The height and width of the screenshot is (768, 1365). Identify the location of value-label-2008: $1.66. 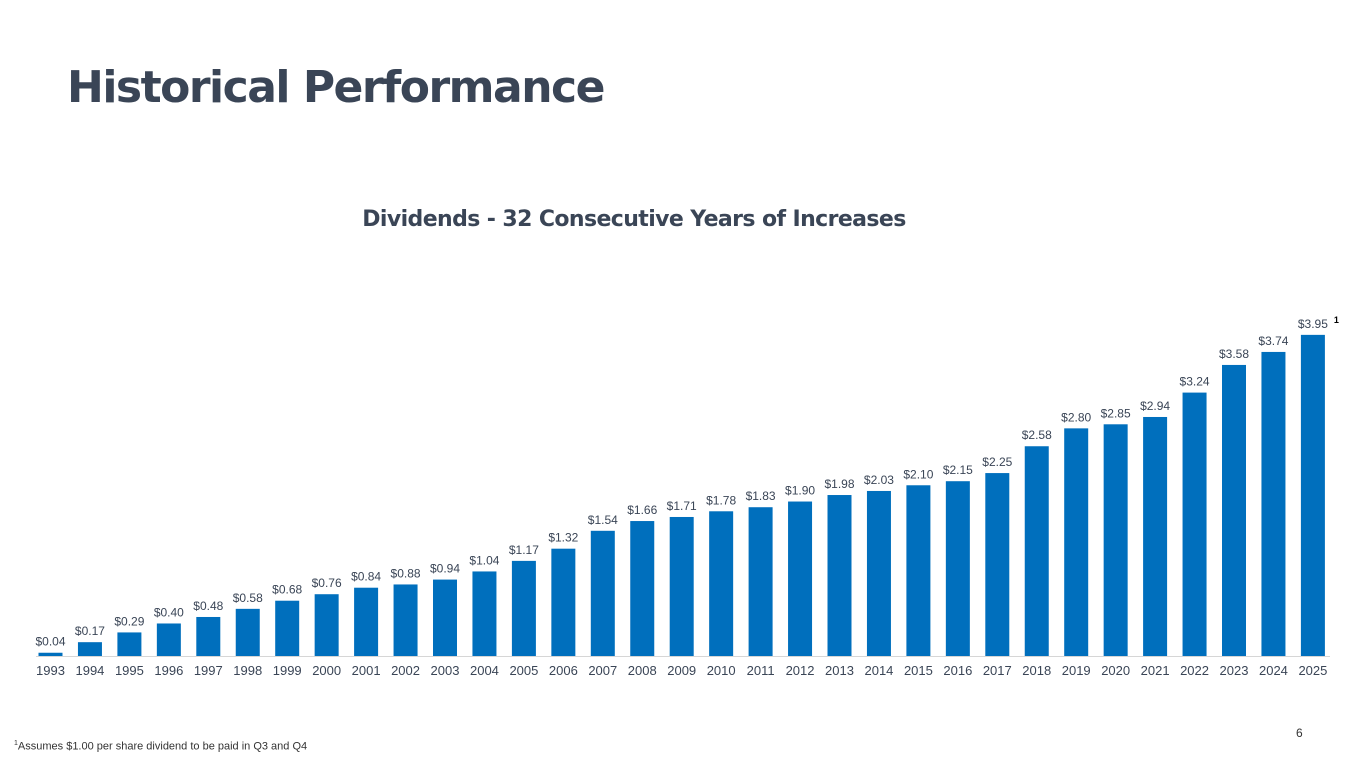
(642, 510).